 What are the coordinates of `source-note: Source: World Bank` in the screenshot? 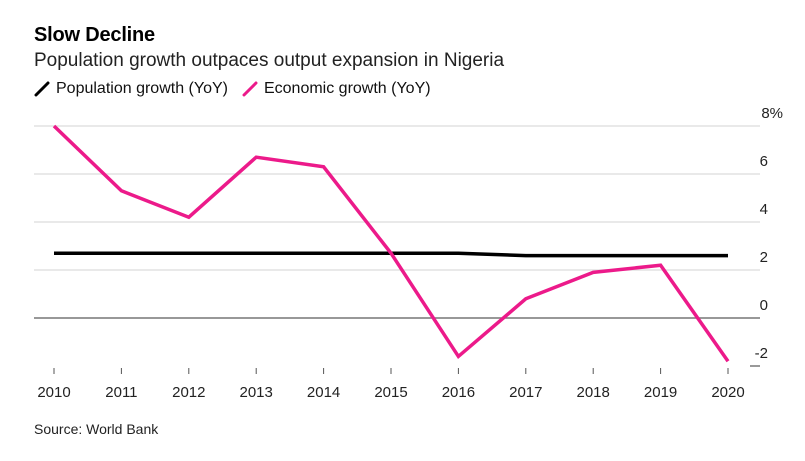 It's located at (96, 429).